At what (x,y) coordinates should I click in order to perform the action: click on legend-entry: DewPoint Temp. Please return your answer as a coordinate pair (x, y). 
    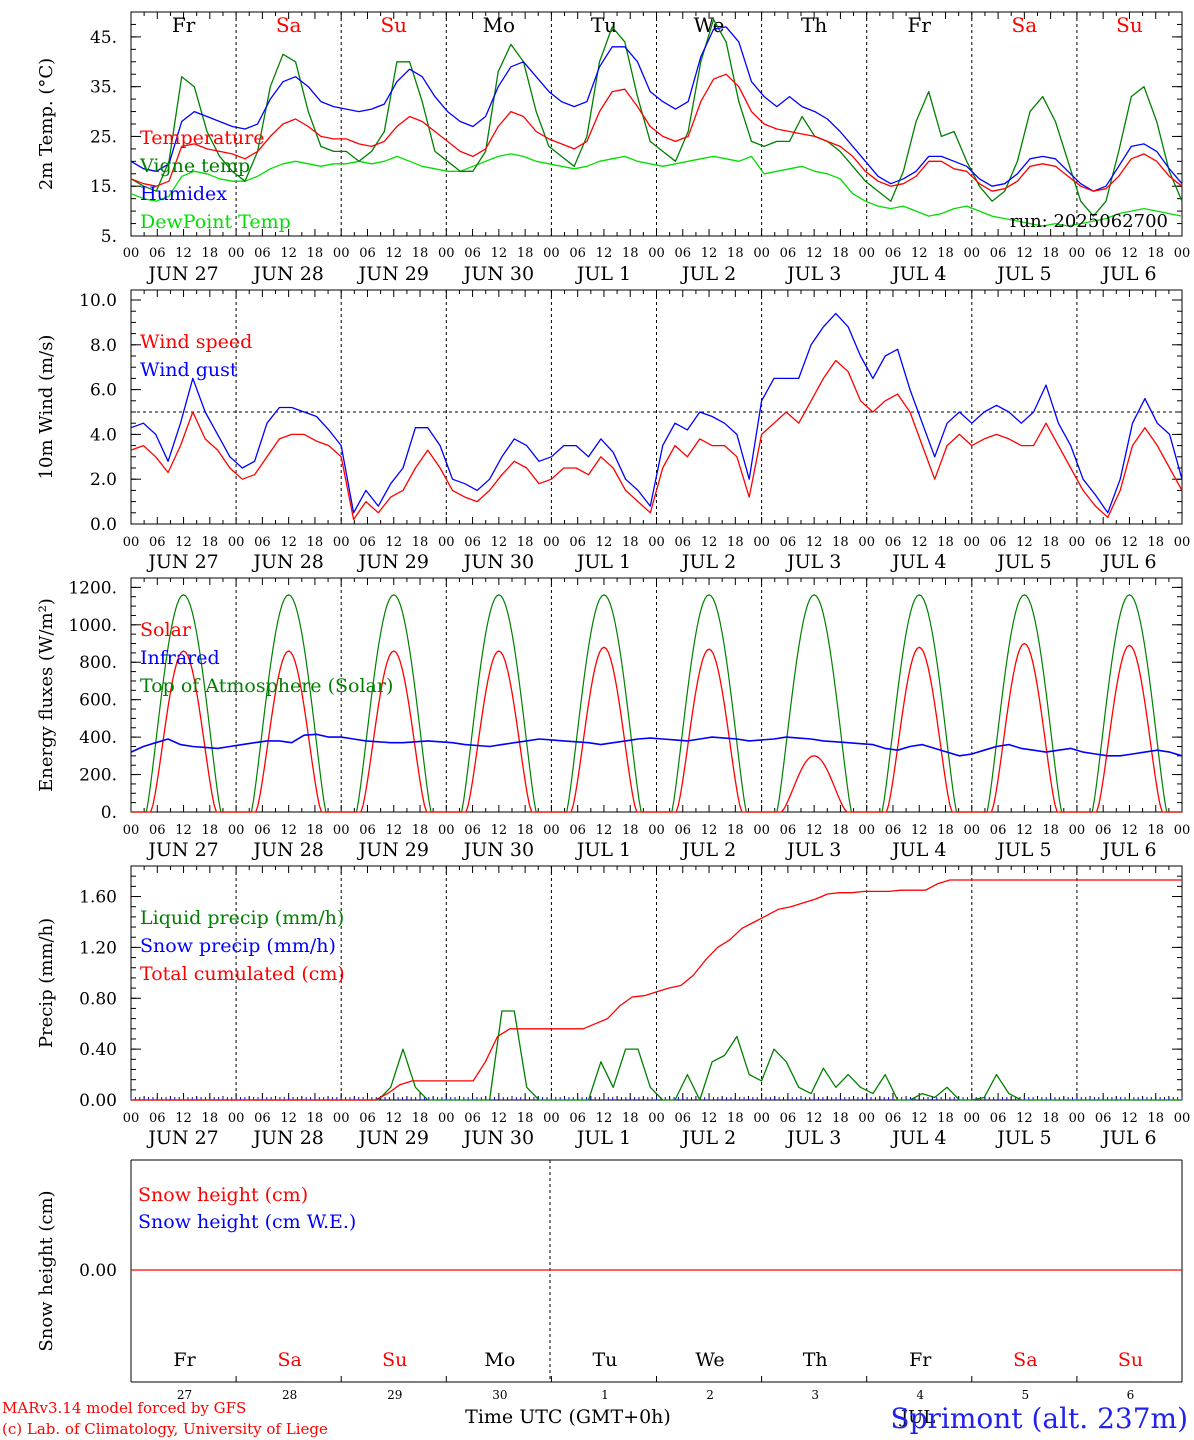
    Looking at the image, I should click on (215, 222).